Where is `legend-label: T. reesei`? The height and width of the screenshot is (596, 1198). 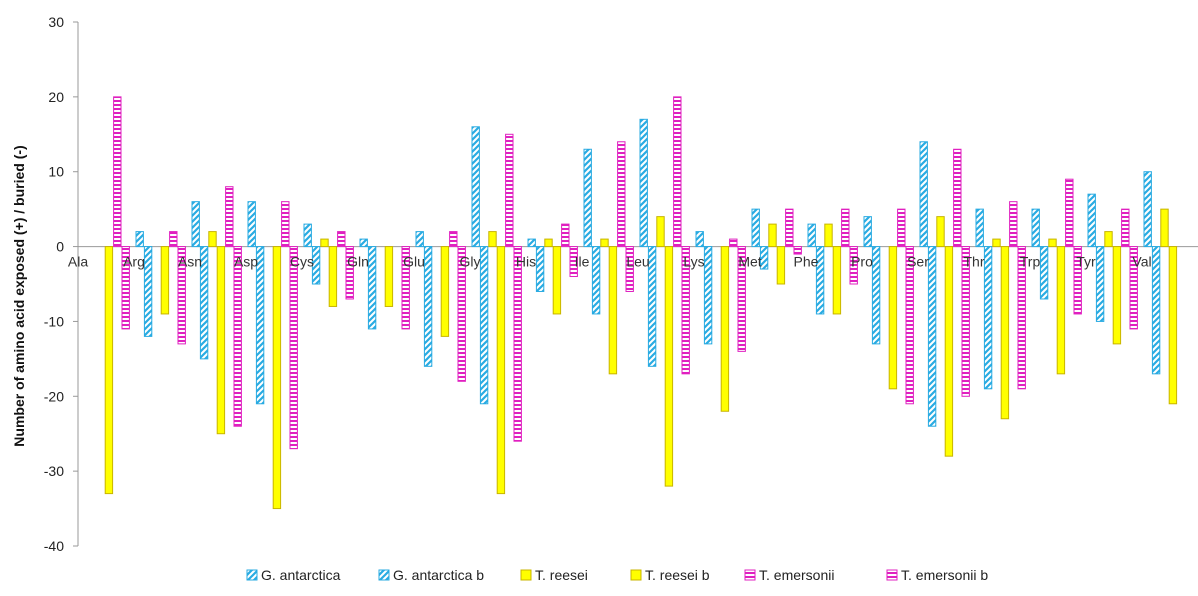 legend-label: T. reesei is located at coordinates (561, 575).